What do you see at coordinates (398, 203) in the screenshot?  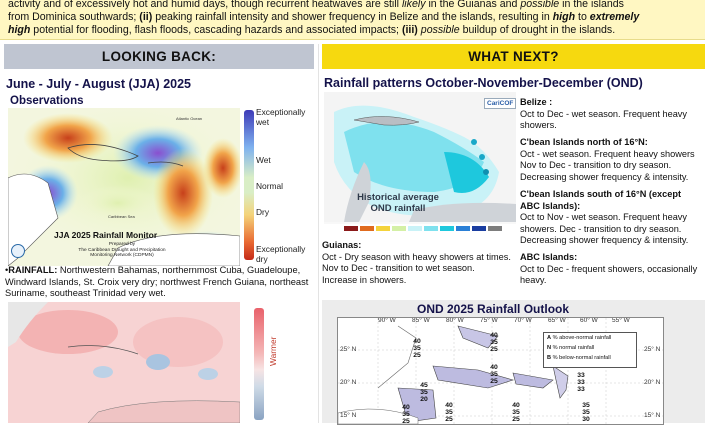 I see `historical-map-label: Historical average OND rainfall` at bounding box center [398, 203].